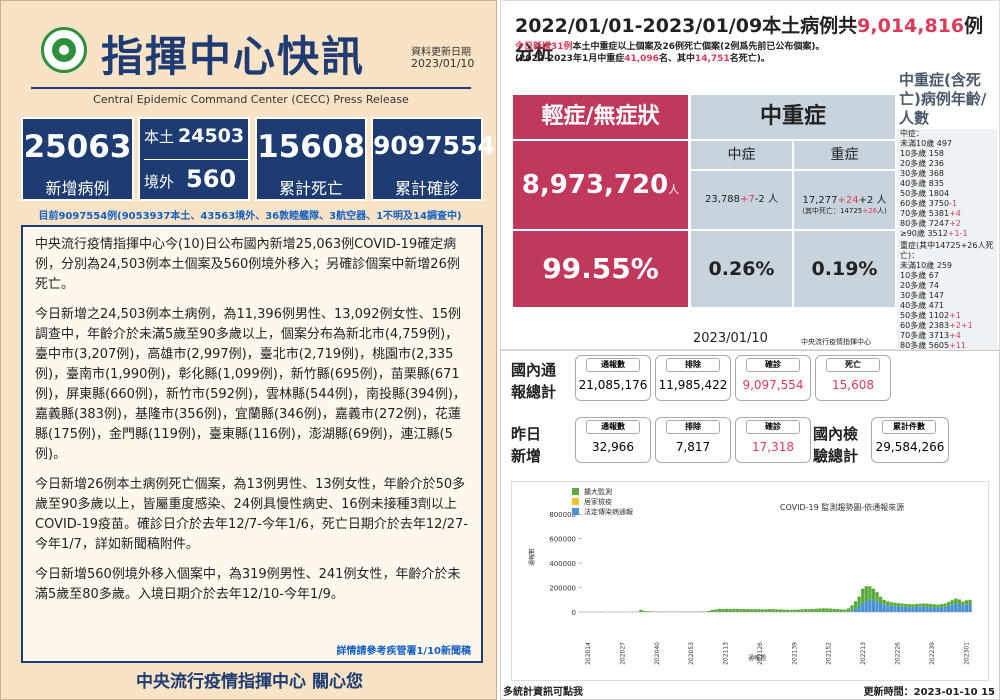 This screenshot has height=700, width=1000. I want to click on stat-local-imported: 本土 24503 境外 560, so click(194, 159).